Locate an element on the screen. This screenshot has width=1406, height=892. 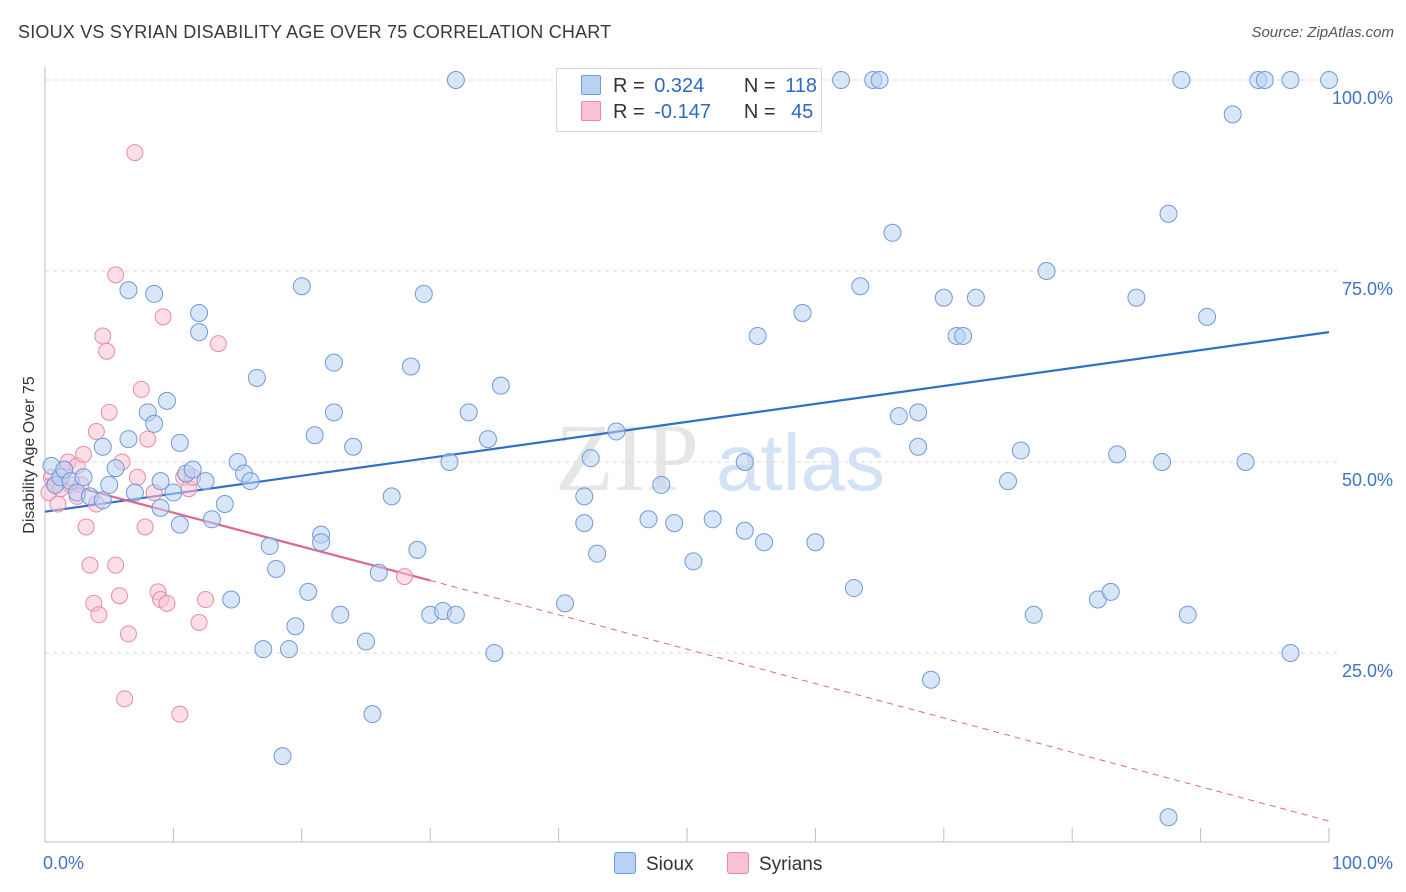
syrian-n-value: 45 is located at coordinates (802, 112).